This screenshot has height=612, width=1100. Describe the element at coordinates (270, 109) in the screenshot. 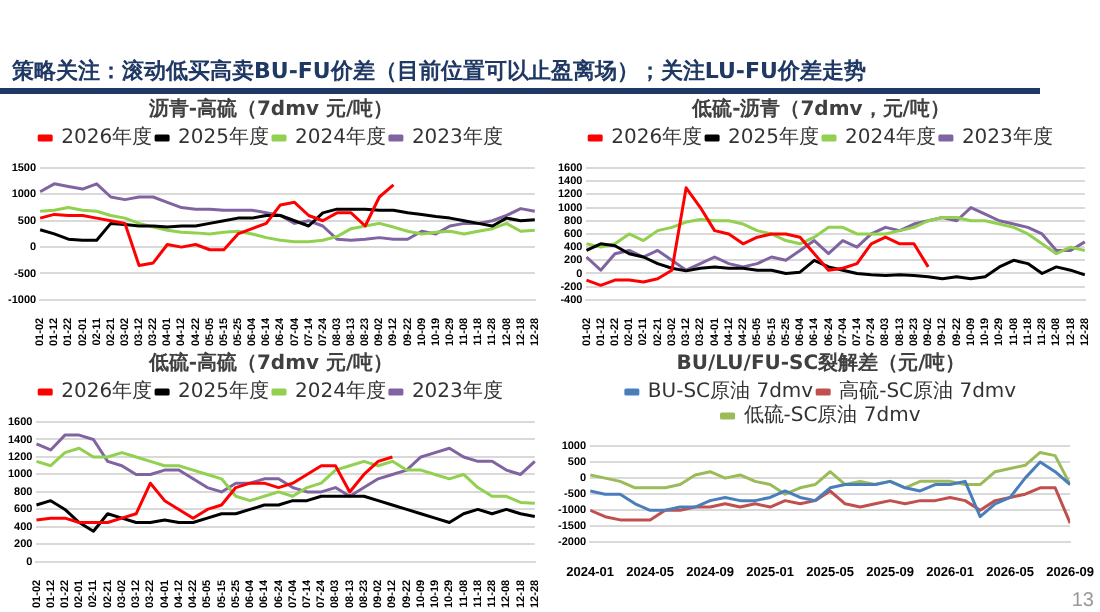

I see `chart-title: 沥青-高硫（7dmv 元/吨）` at that location.